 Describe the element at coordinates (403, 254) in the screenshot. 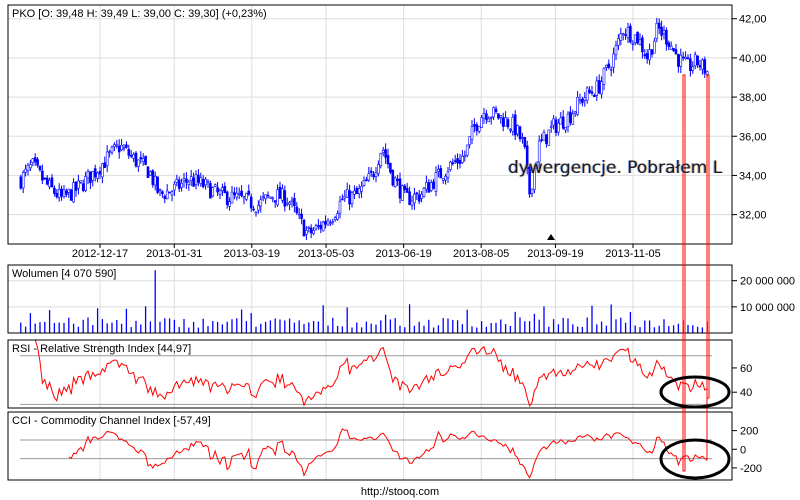

I see `x-tick-label: 2013-06-19` at that location.